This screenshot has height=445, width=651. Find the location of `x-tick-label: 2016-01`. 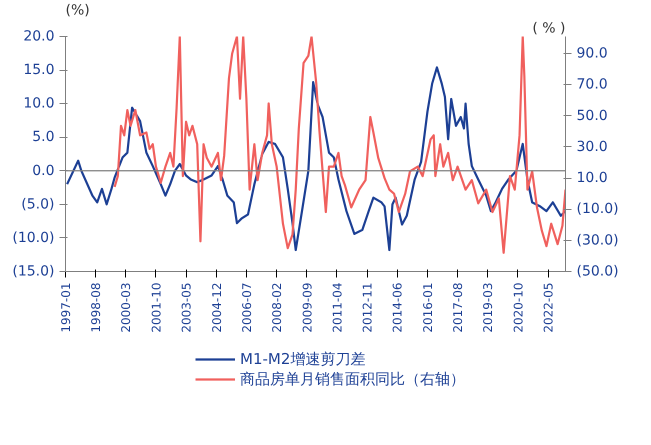

x-tick-label: 2016-01 is located at coordinates (427, 307).